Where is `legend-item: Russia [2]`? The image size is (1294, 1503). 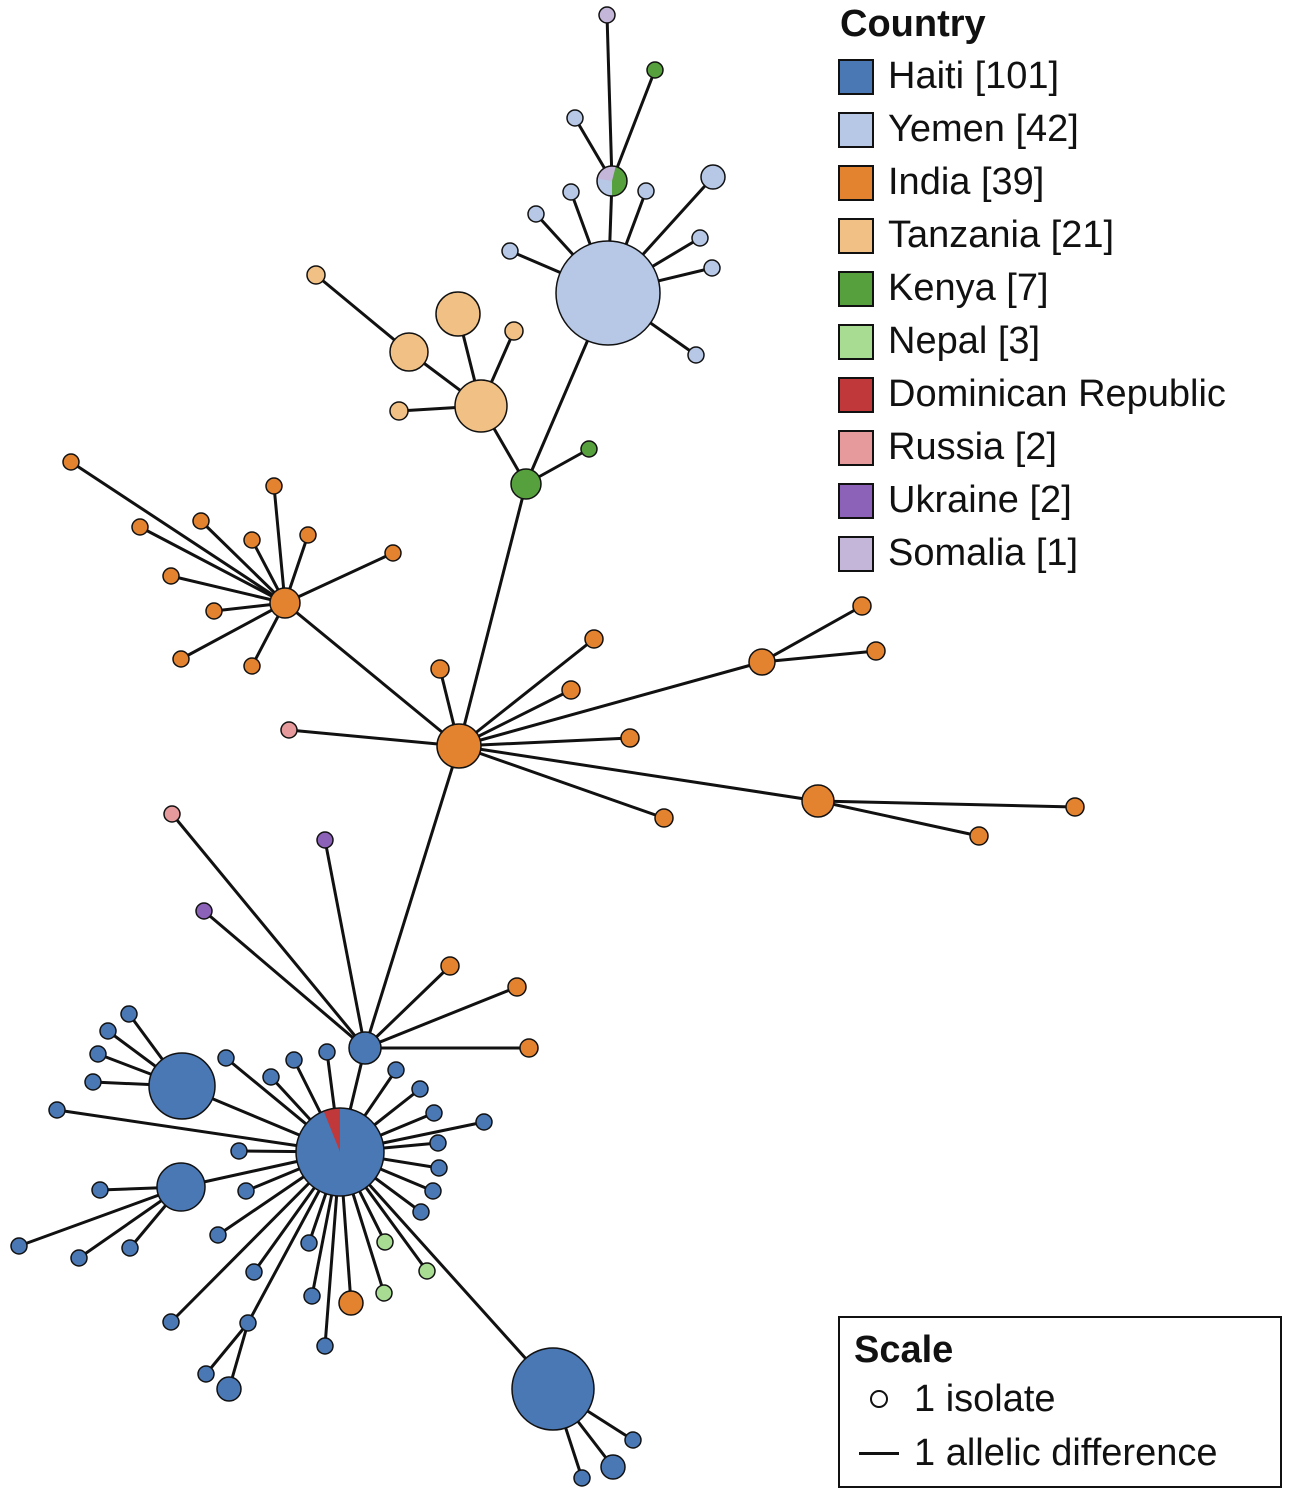 legend-item: Russia [2] is located at coordinates (1032, 447).